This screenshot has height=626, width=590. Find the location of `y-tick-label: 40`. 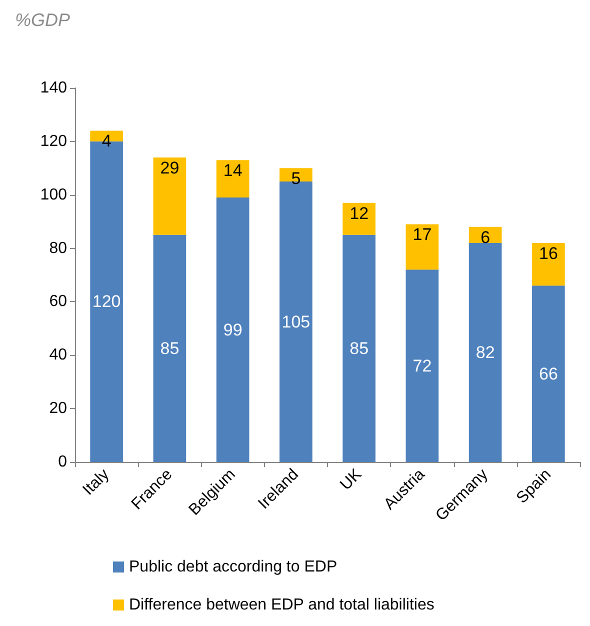

y-tick-label: 40 is located at coordinates (58, 355).